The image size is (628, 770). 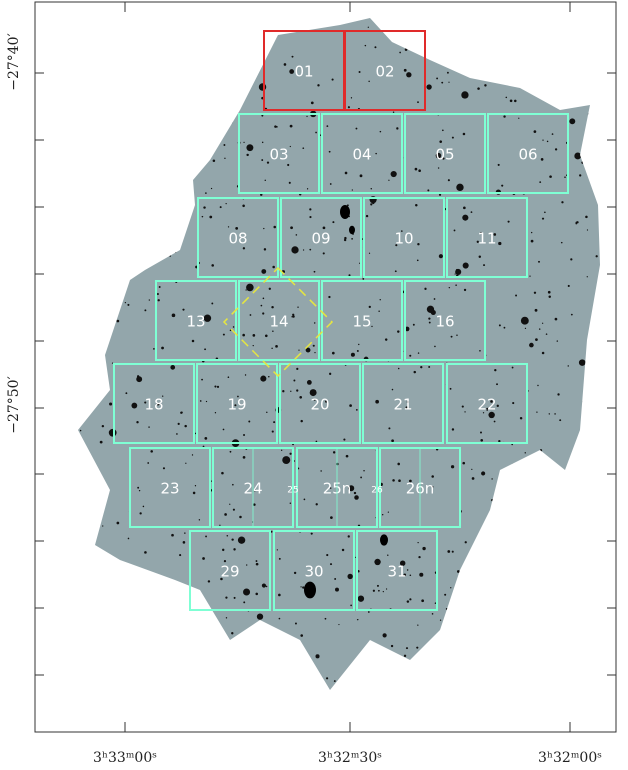 I want to click on tile-label: 04, so click(x=361, y=155).